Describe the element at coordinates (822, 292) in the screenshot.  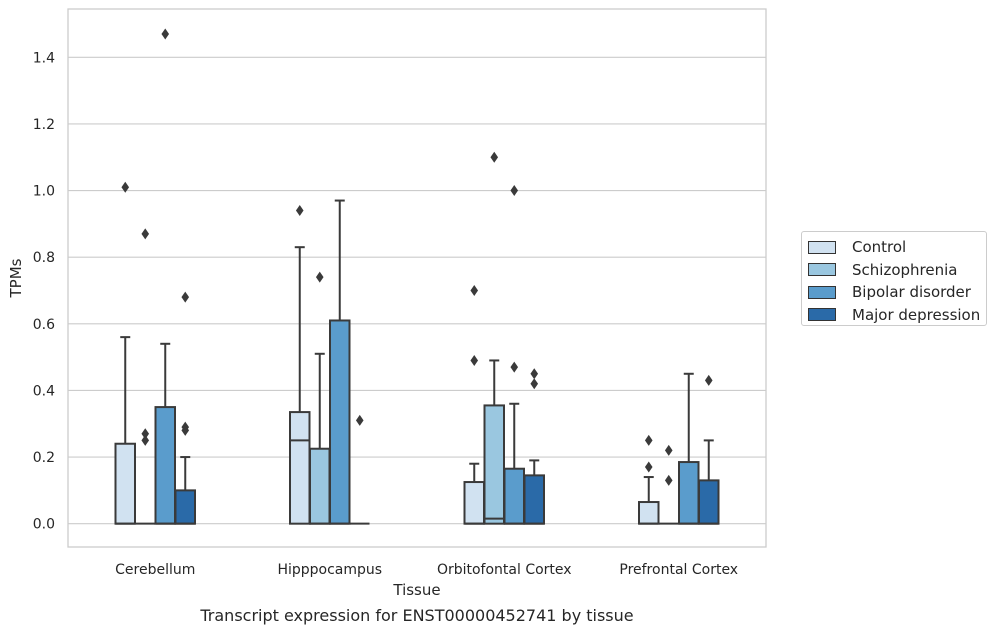
I see `legend-swatch-bipolar-disorder` at that location.